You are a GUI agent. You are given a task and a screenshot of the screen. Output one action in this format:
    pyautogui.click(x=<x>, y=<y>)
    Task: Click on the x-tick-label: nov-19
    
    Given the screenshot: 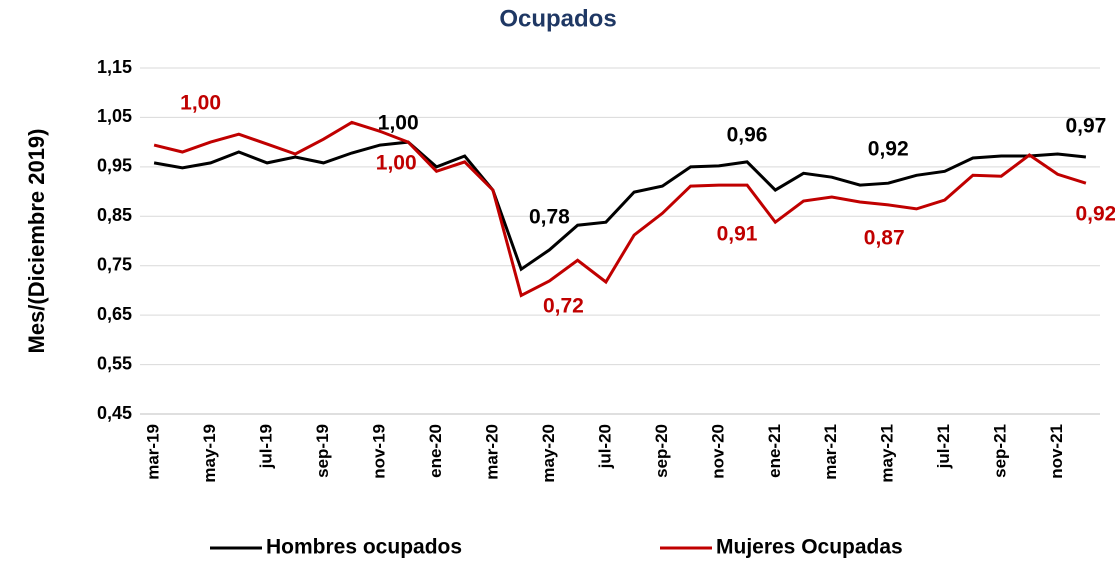 What is the action you would take?
    pyautogui.click(x=378, y=451)
    